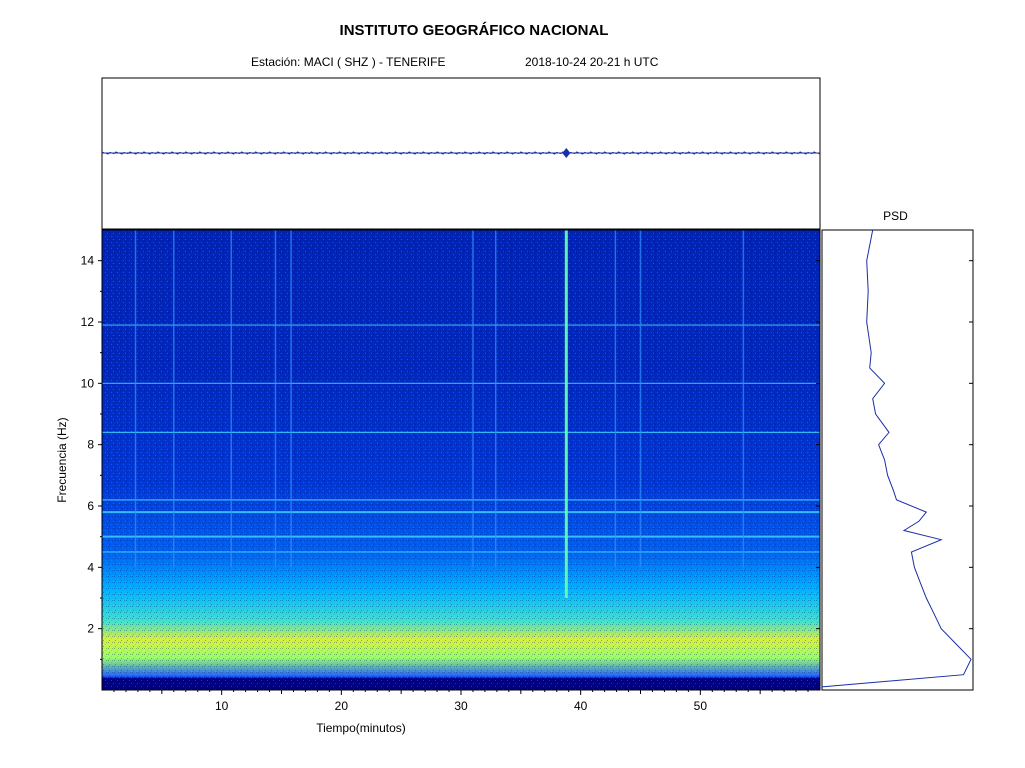 The image size is (1025, 768). Describe the element at coordinates (90, 567) in the screenshot. I see `y-tick-label: 4` at that location.